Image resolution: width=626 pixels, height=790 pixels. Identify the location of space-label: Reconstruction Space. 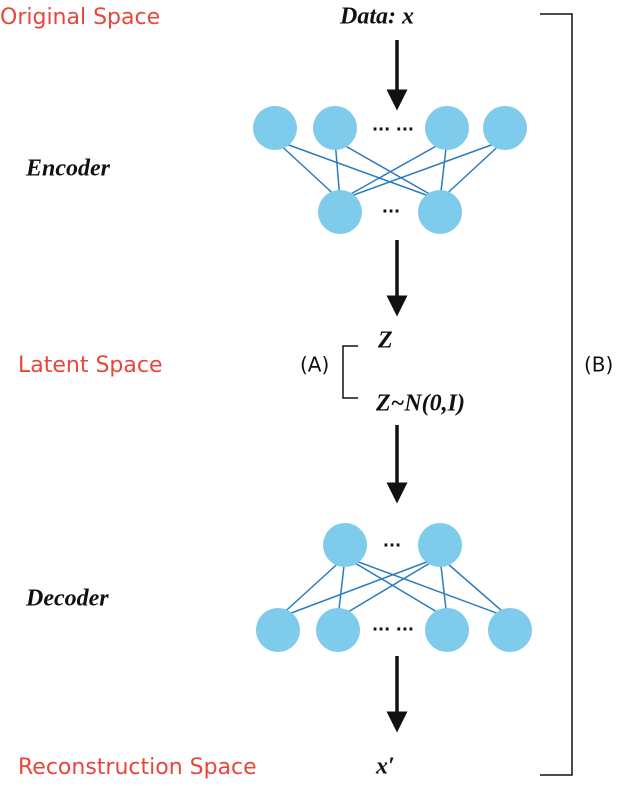
(137, 767).